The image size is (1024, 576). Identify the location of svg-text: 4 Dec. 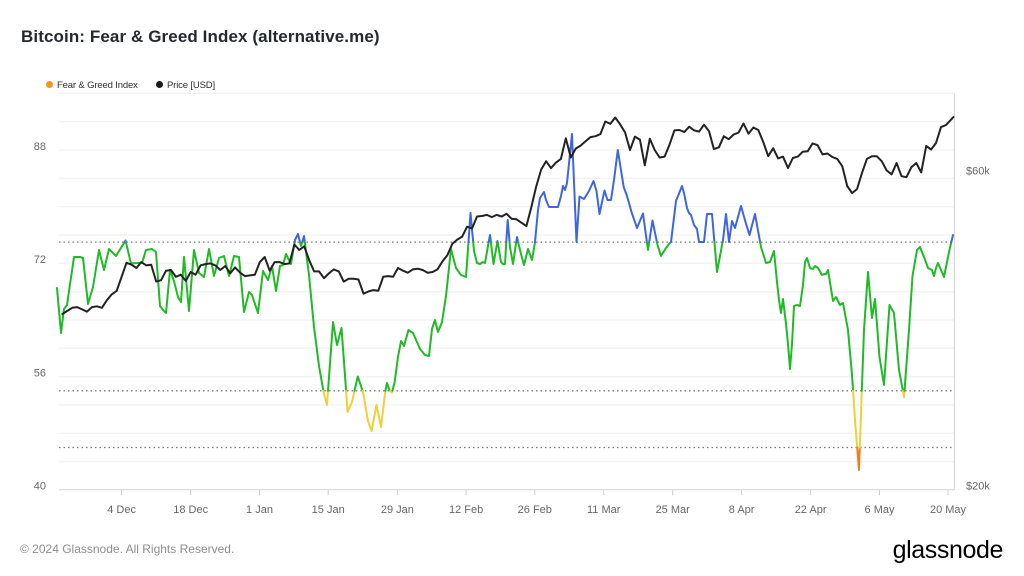
(121, 510).